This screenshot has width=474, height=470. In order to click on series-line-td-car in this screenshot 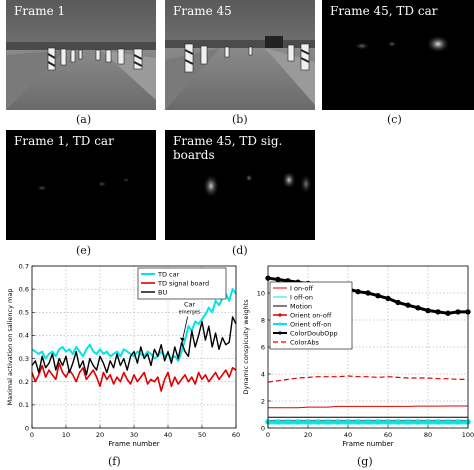, I will do `click(134, 325)`.